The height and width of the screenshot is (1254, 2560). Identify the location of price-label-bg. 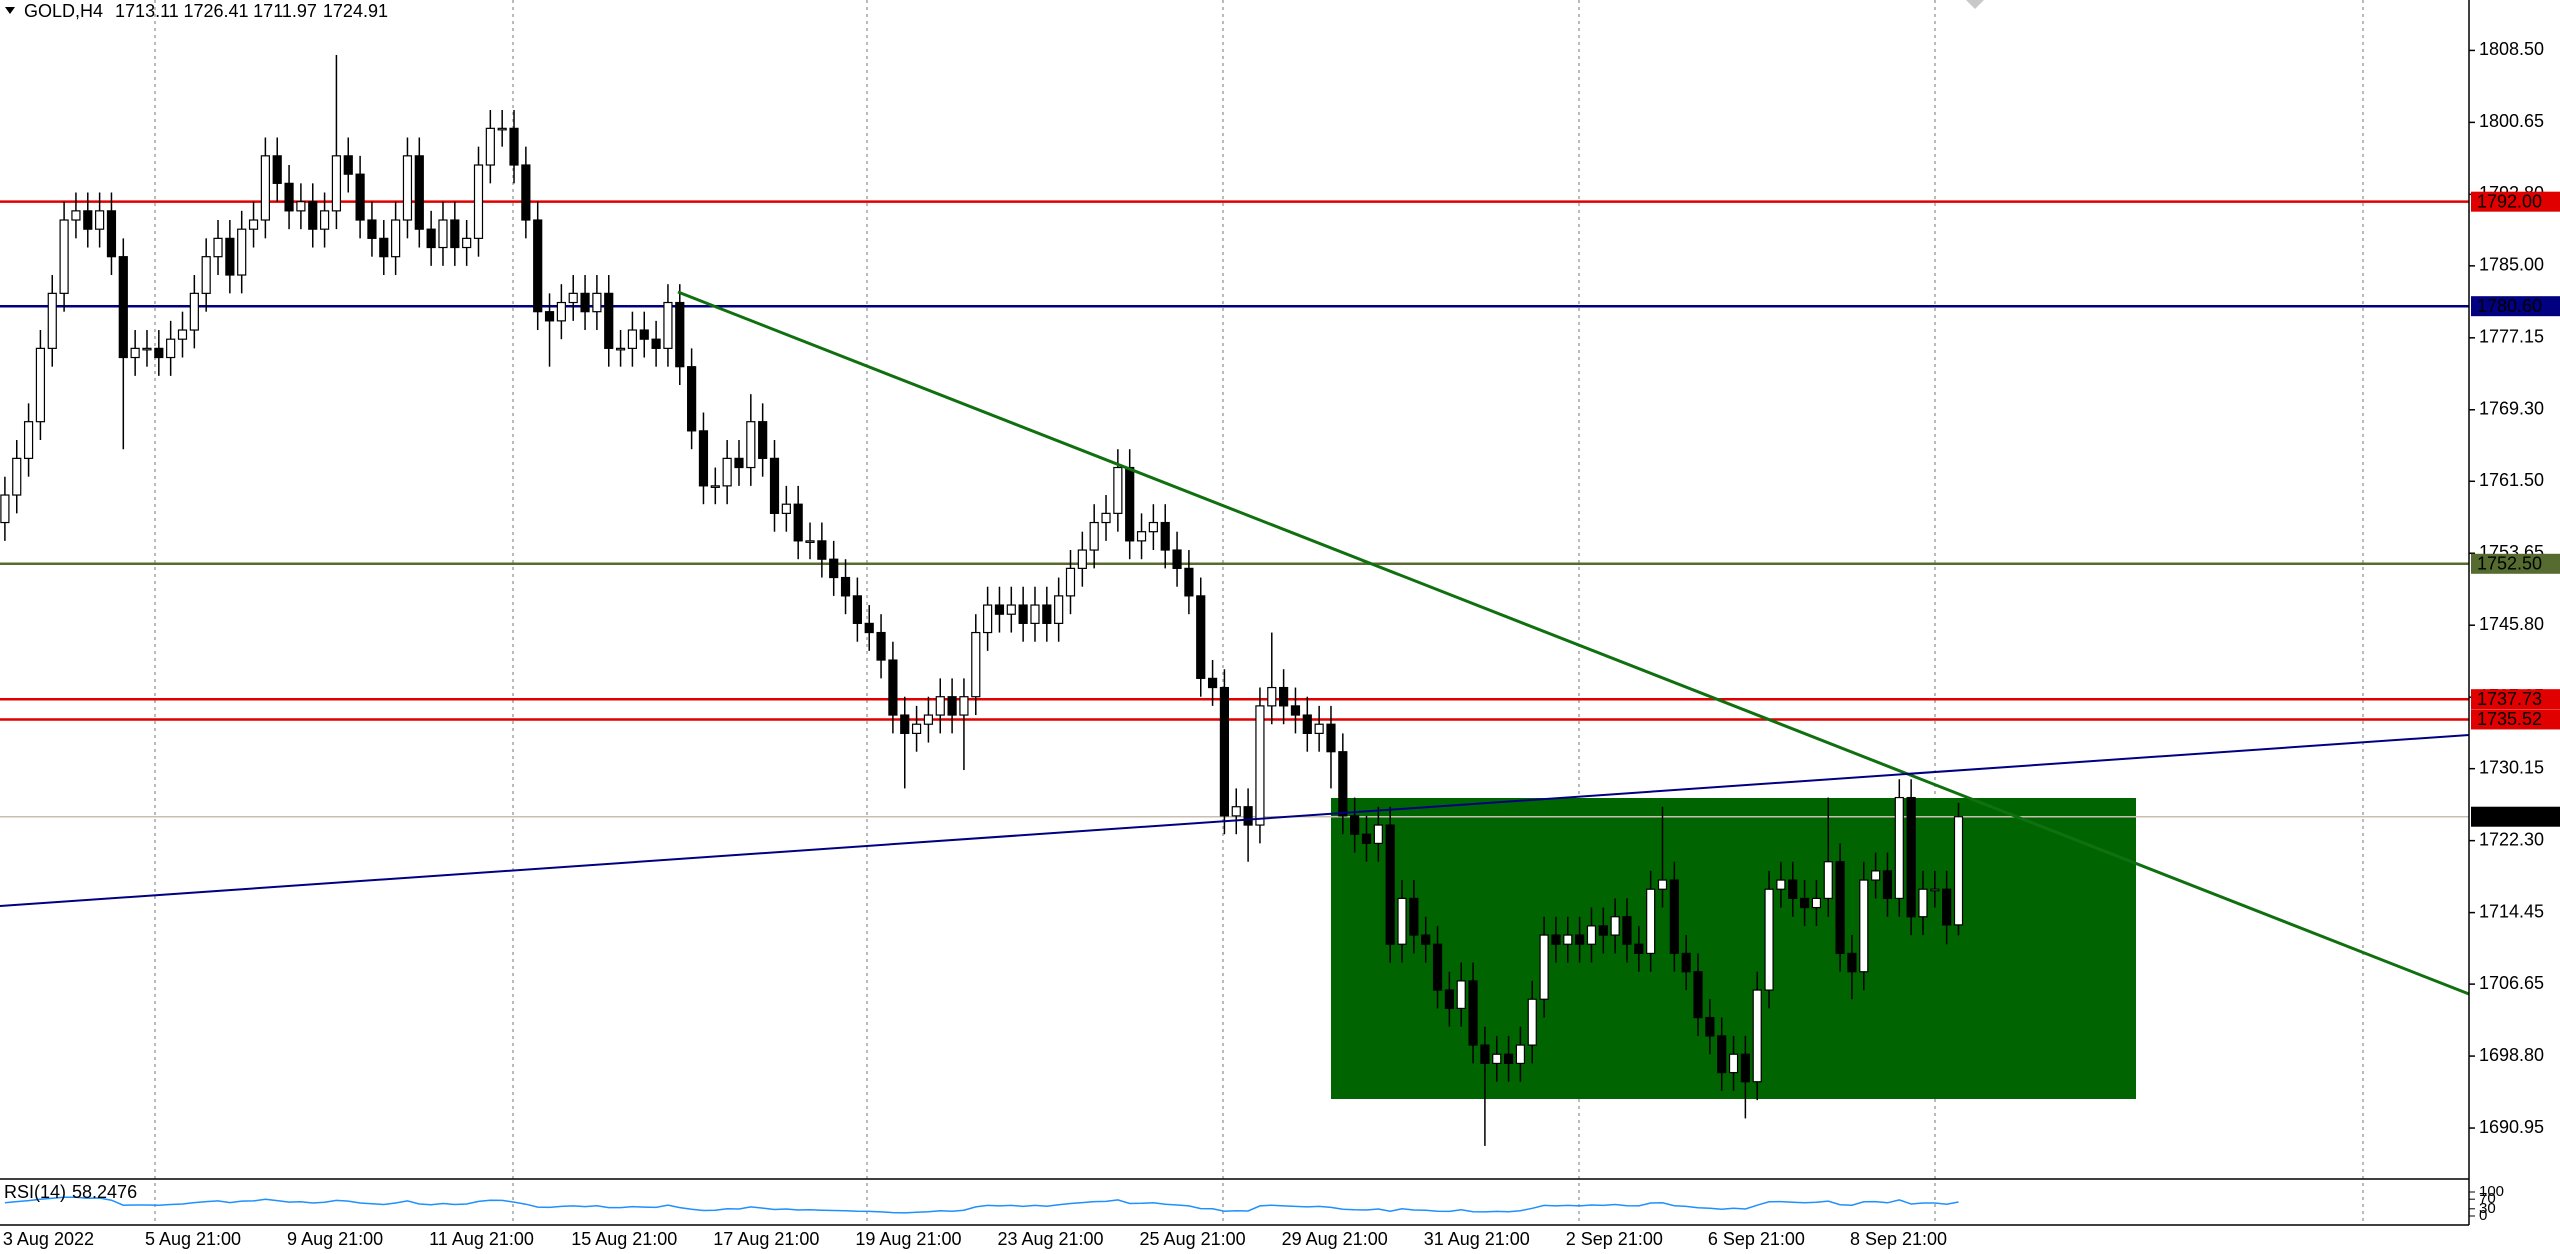
(2515, 816).